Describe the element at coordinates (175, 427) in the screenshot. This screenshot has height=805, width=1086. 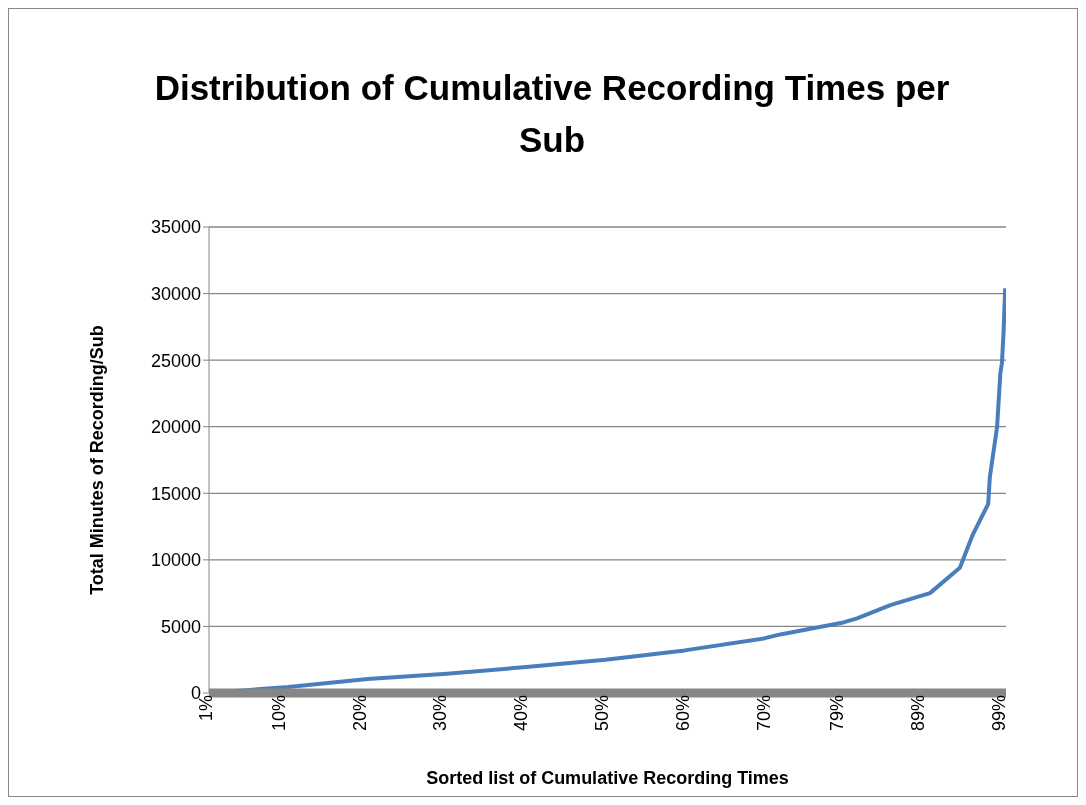
I see `y-tick-label: 20000` at that location.